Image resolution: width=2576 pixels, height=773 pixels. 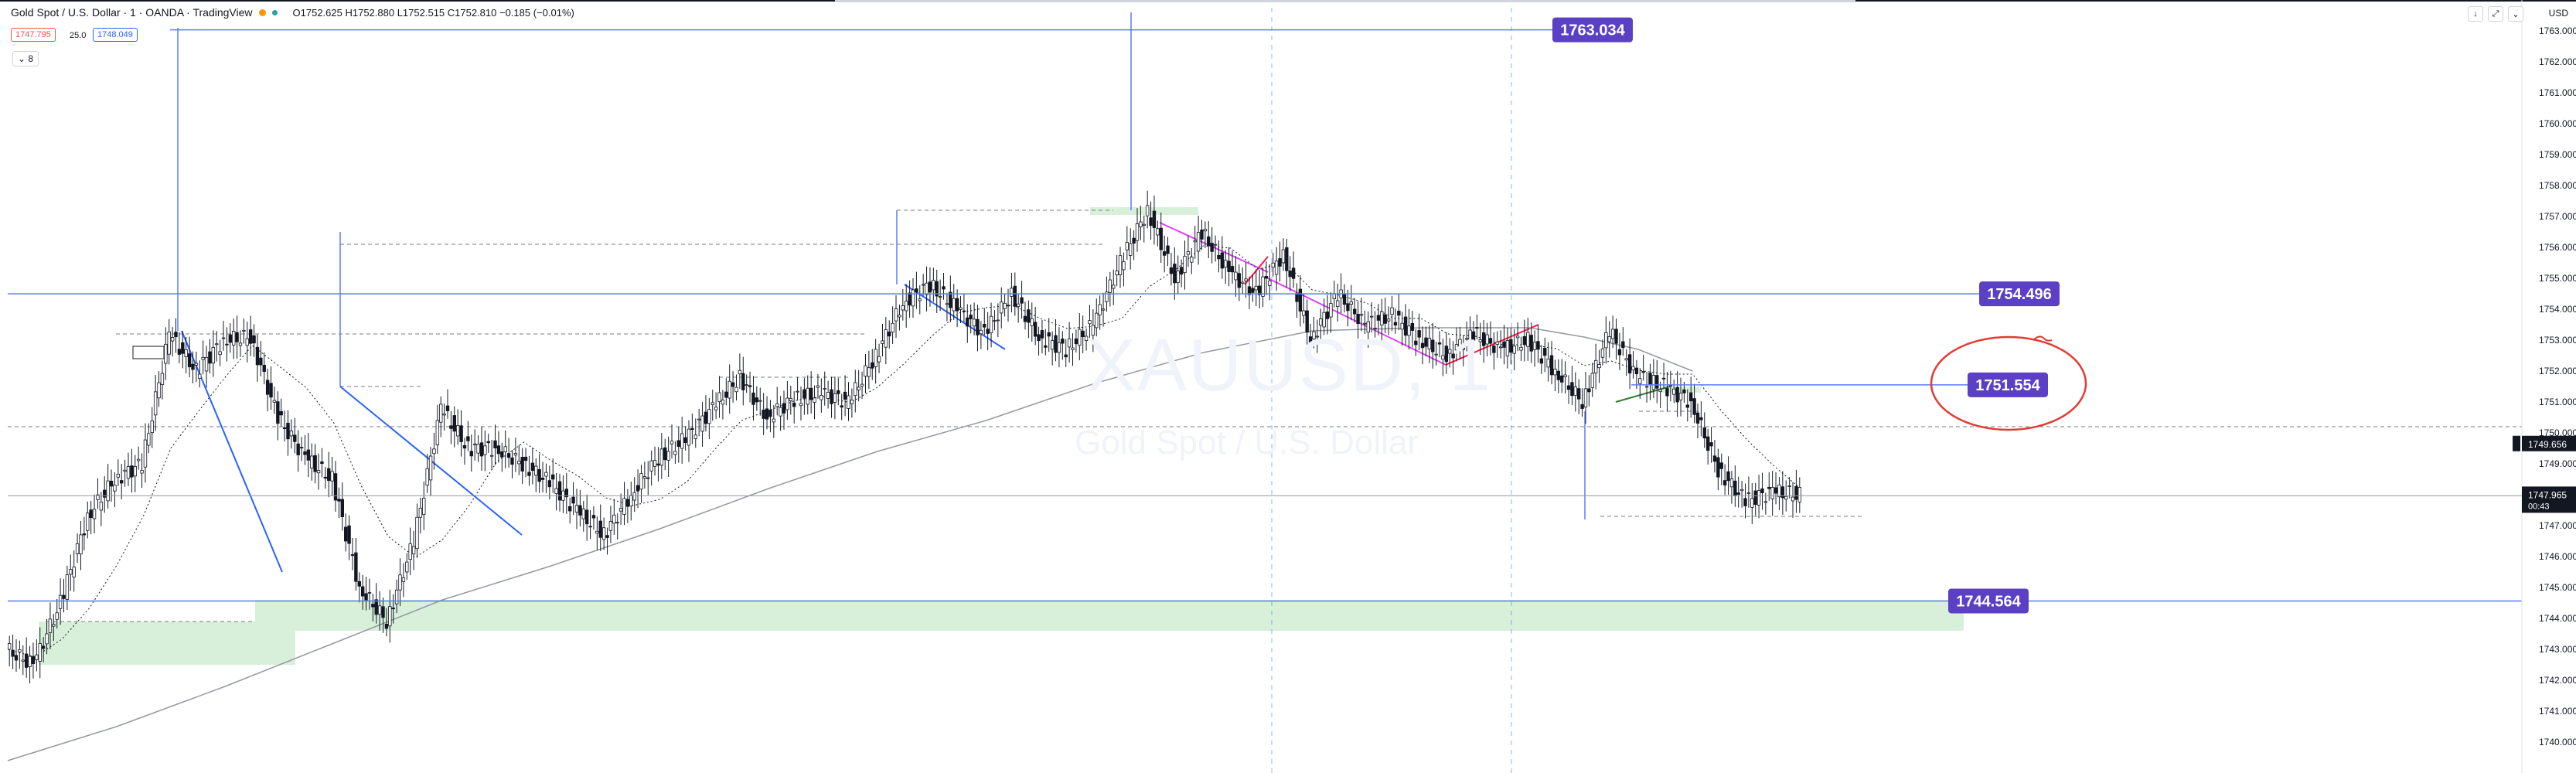 What do you see at coordinates (1682, 389) in the screenshot?
I see `small-zone` at bounding box center [1682, 389].